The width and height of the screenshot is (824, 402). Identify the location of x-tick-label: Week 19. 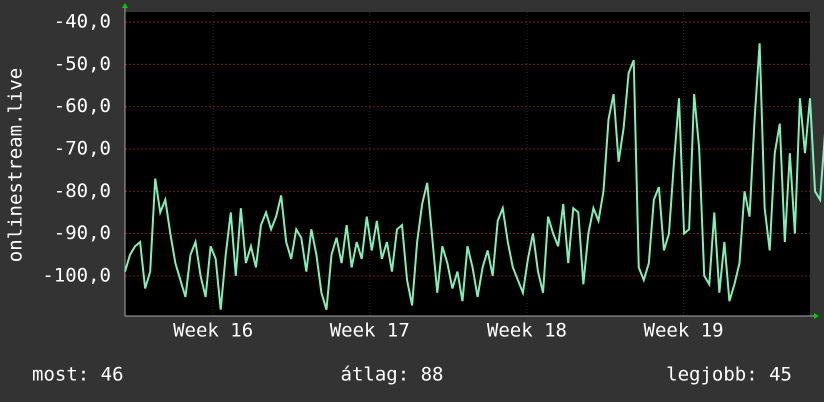
(684, 331).